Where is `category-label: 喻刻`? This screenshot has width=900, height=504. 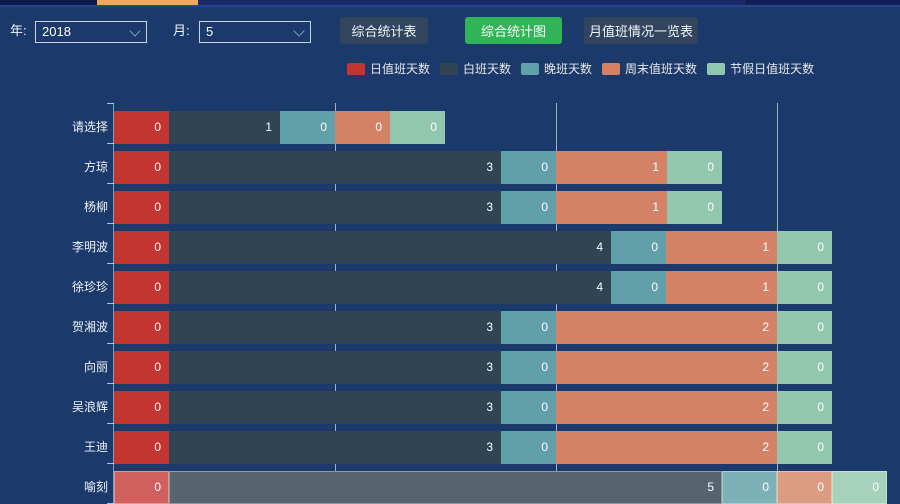
category-label: 喻刻 is located at coordinates (95, 487).